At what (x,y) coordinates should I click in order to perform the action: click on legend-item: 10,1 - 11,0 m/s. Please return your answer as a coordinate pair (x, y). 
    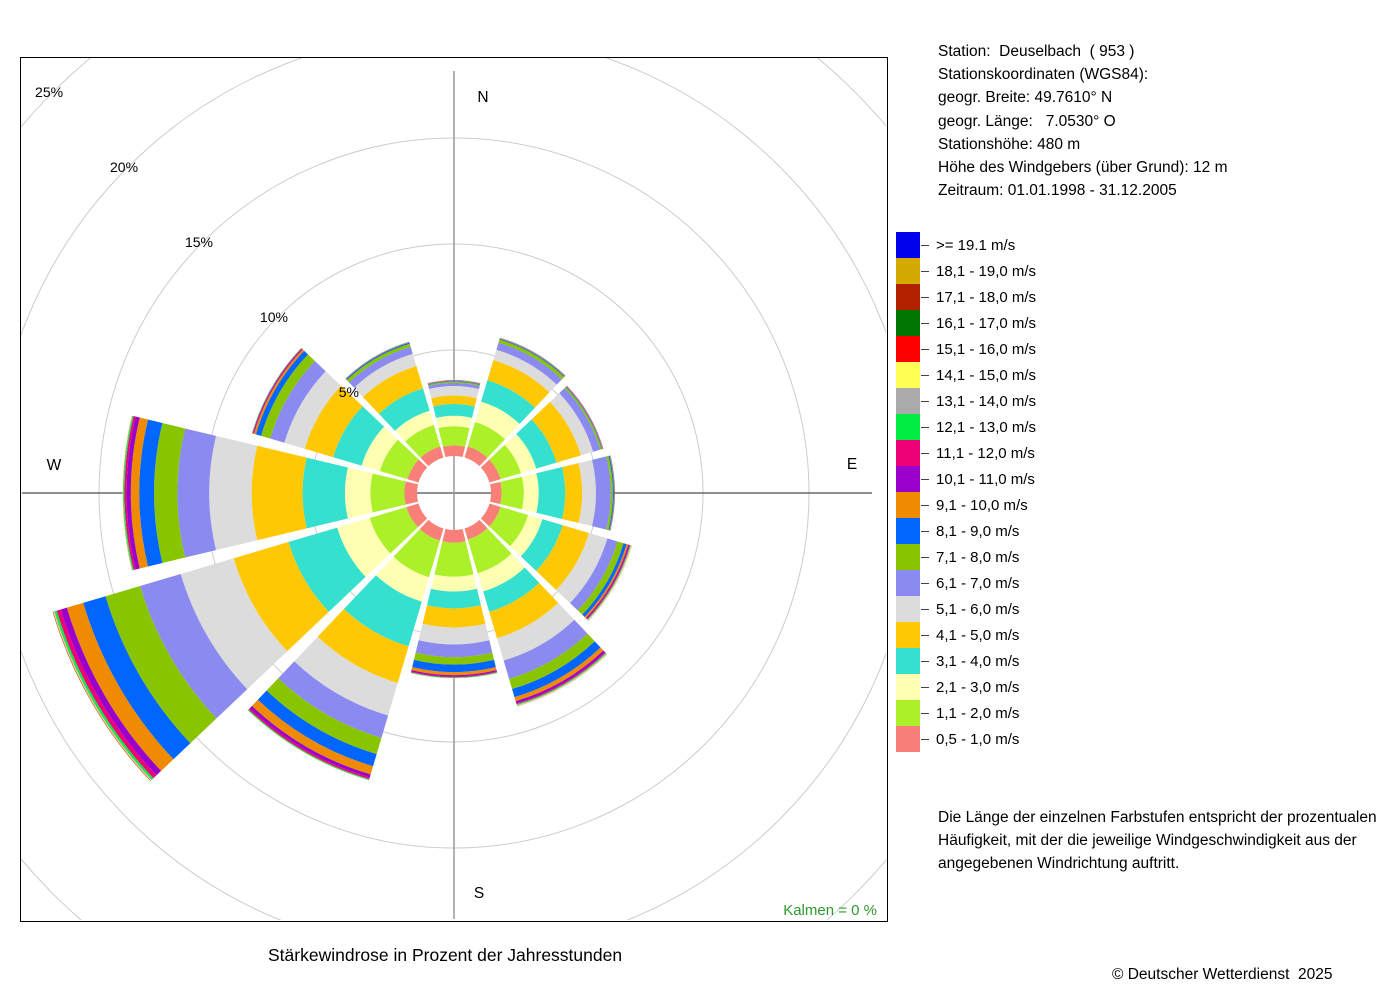
    Looking at the image, I should click on (966, 479).